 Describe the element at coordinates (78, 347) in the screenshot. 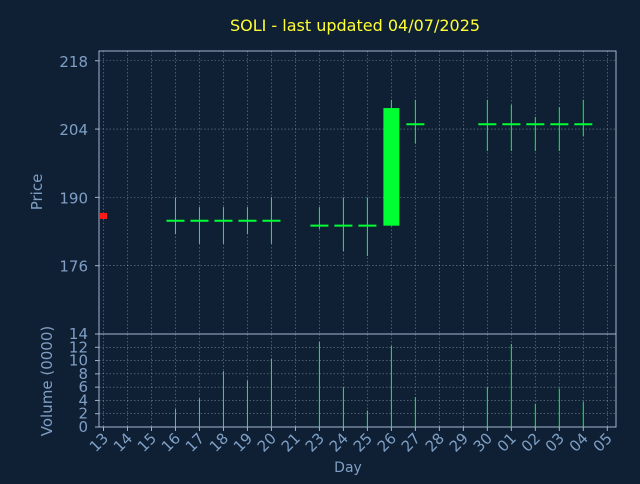

I see `volume-tick-label: 12` at that location.